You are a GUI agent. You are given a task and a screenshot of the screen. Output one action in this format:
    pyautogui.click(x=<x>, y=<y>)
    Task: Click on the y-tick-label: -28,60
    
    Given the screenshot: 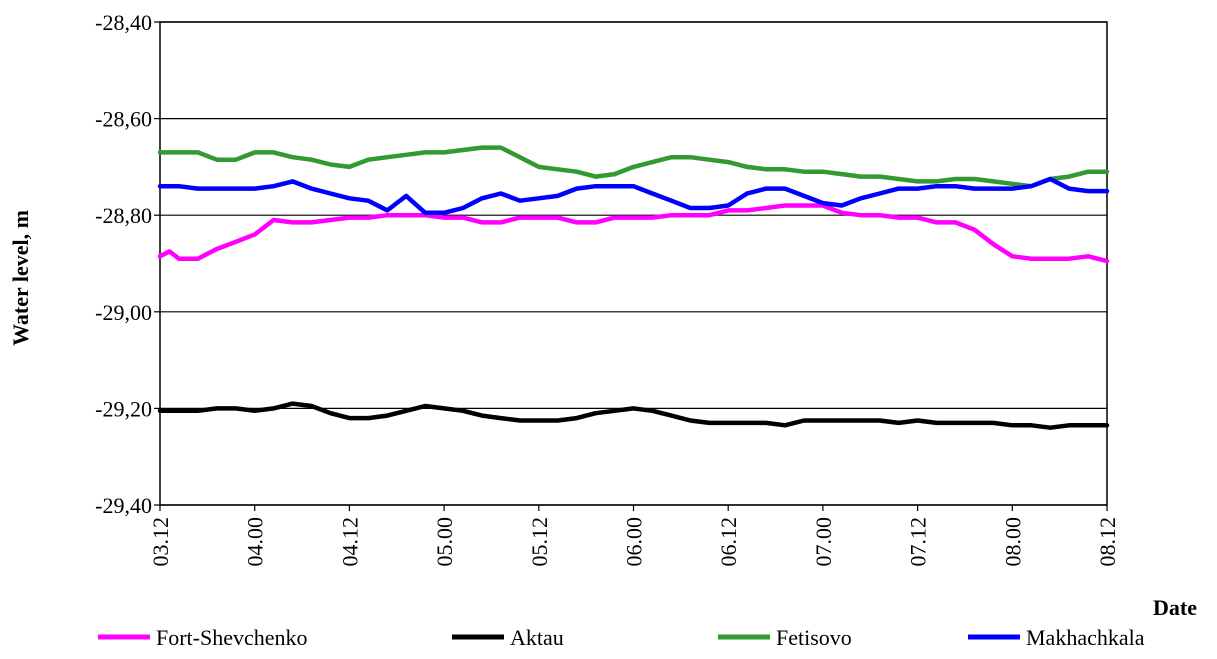 What is the action you would take?
    pyautogui.click(x=123, y=119)
    